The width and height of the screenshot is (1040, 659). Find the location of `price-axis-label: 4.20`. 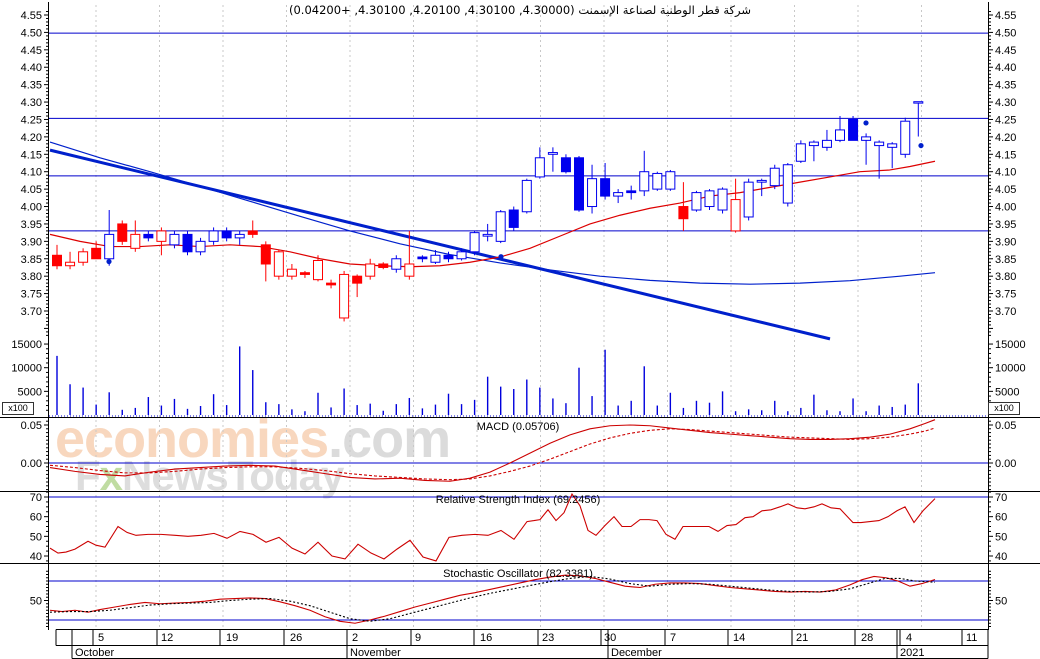

price-axis-label: 4.20 is located at coordinates (31, 138).